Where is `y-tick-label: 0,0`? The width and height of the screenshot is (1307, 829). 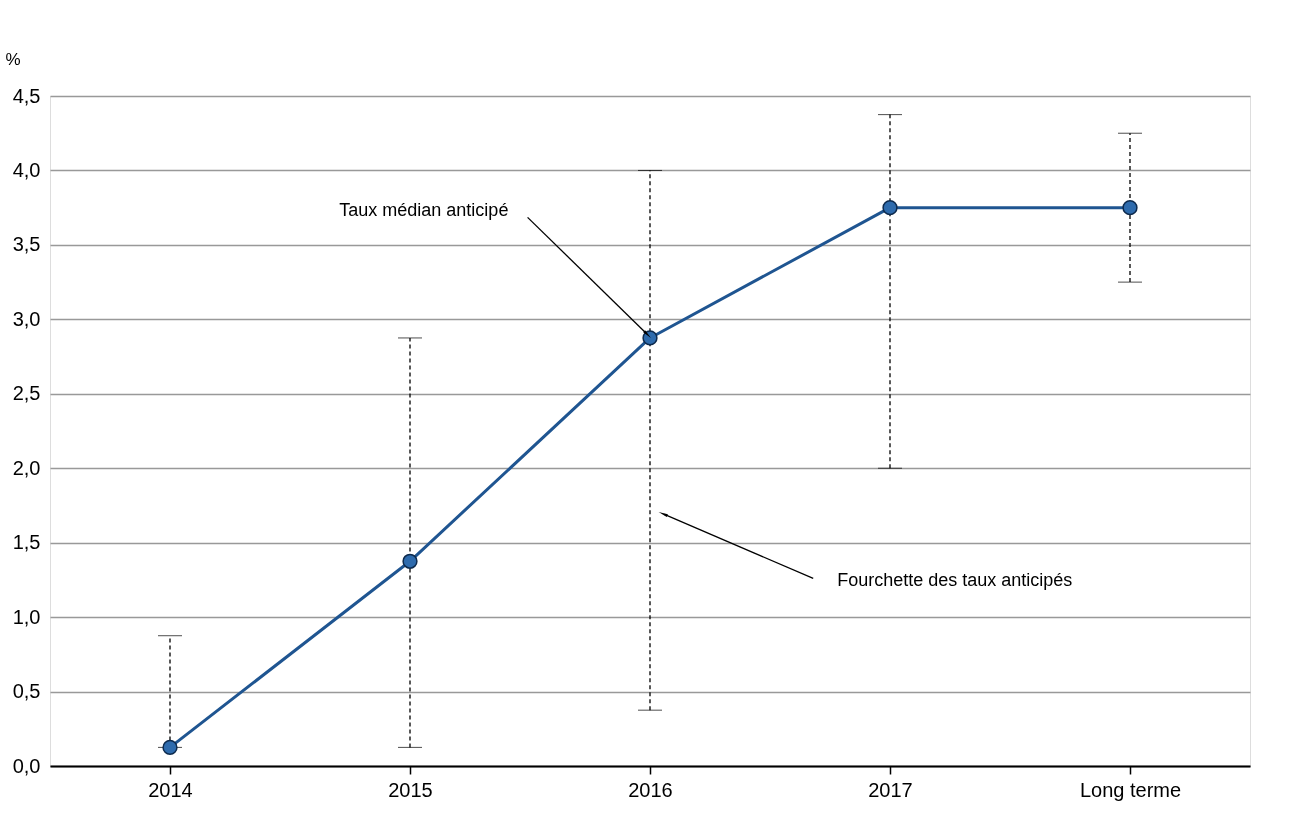
y-tick-label: 0,0 is located at coordinates (26, 765).